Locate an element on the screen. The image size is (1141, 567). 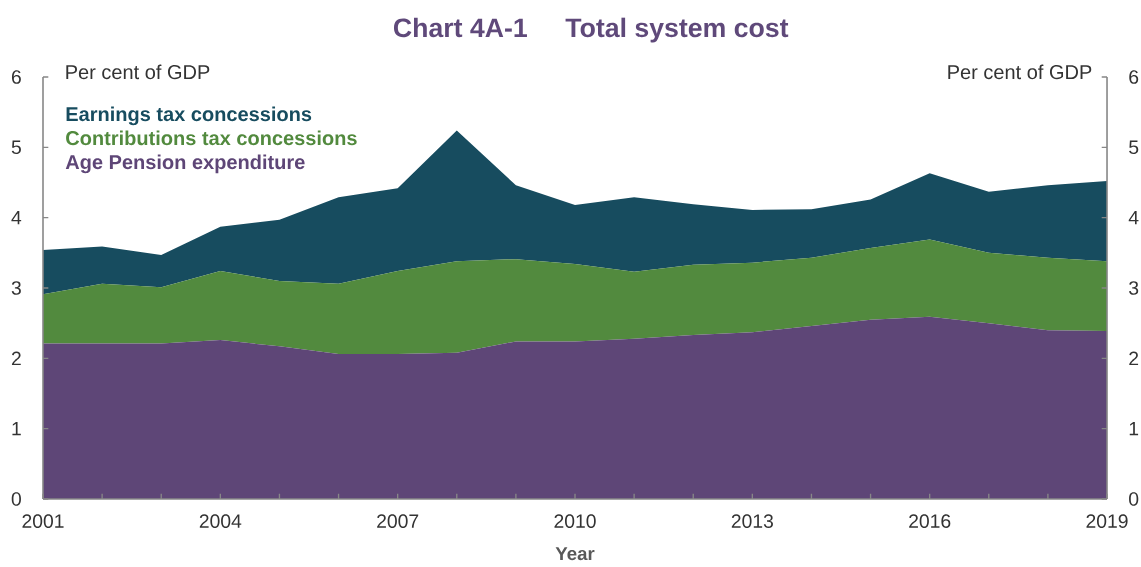
y-tick-label: 3 is located at coordinates (16, 288).